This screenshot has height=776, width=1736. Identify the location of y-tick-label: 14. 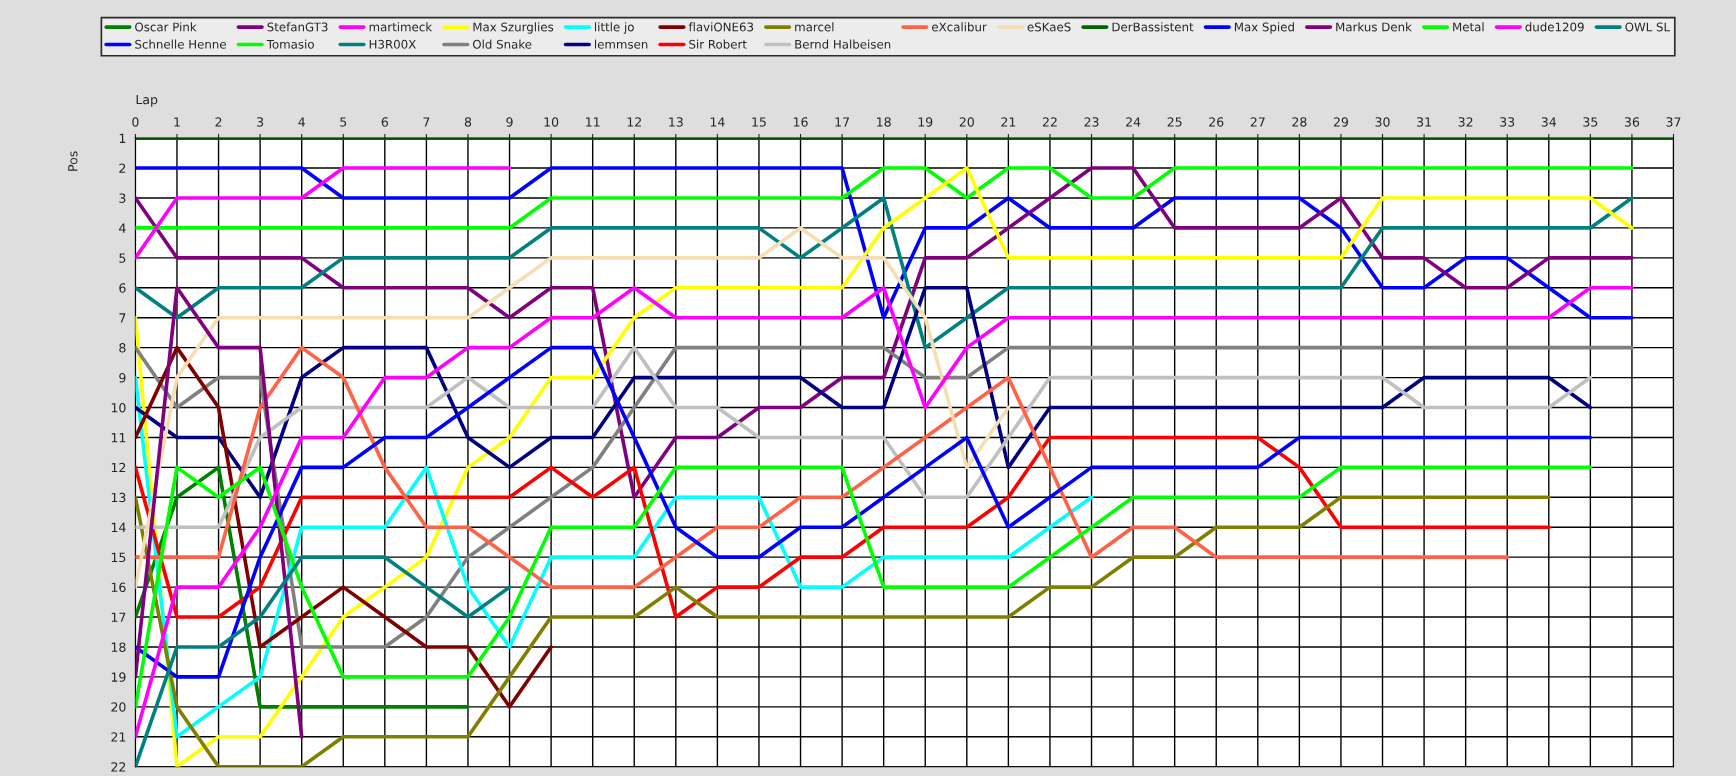
(118, 527).